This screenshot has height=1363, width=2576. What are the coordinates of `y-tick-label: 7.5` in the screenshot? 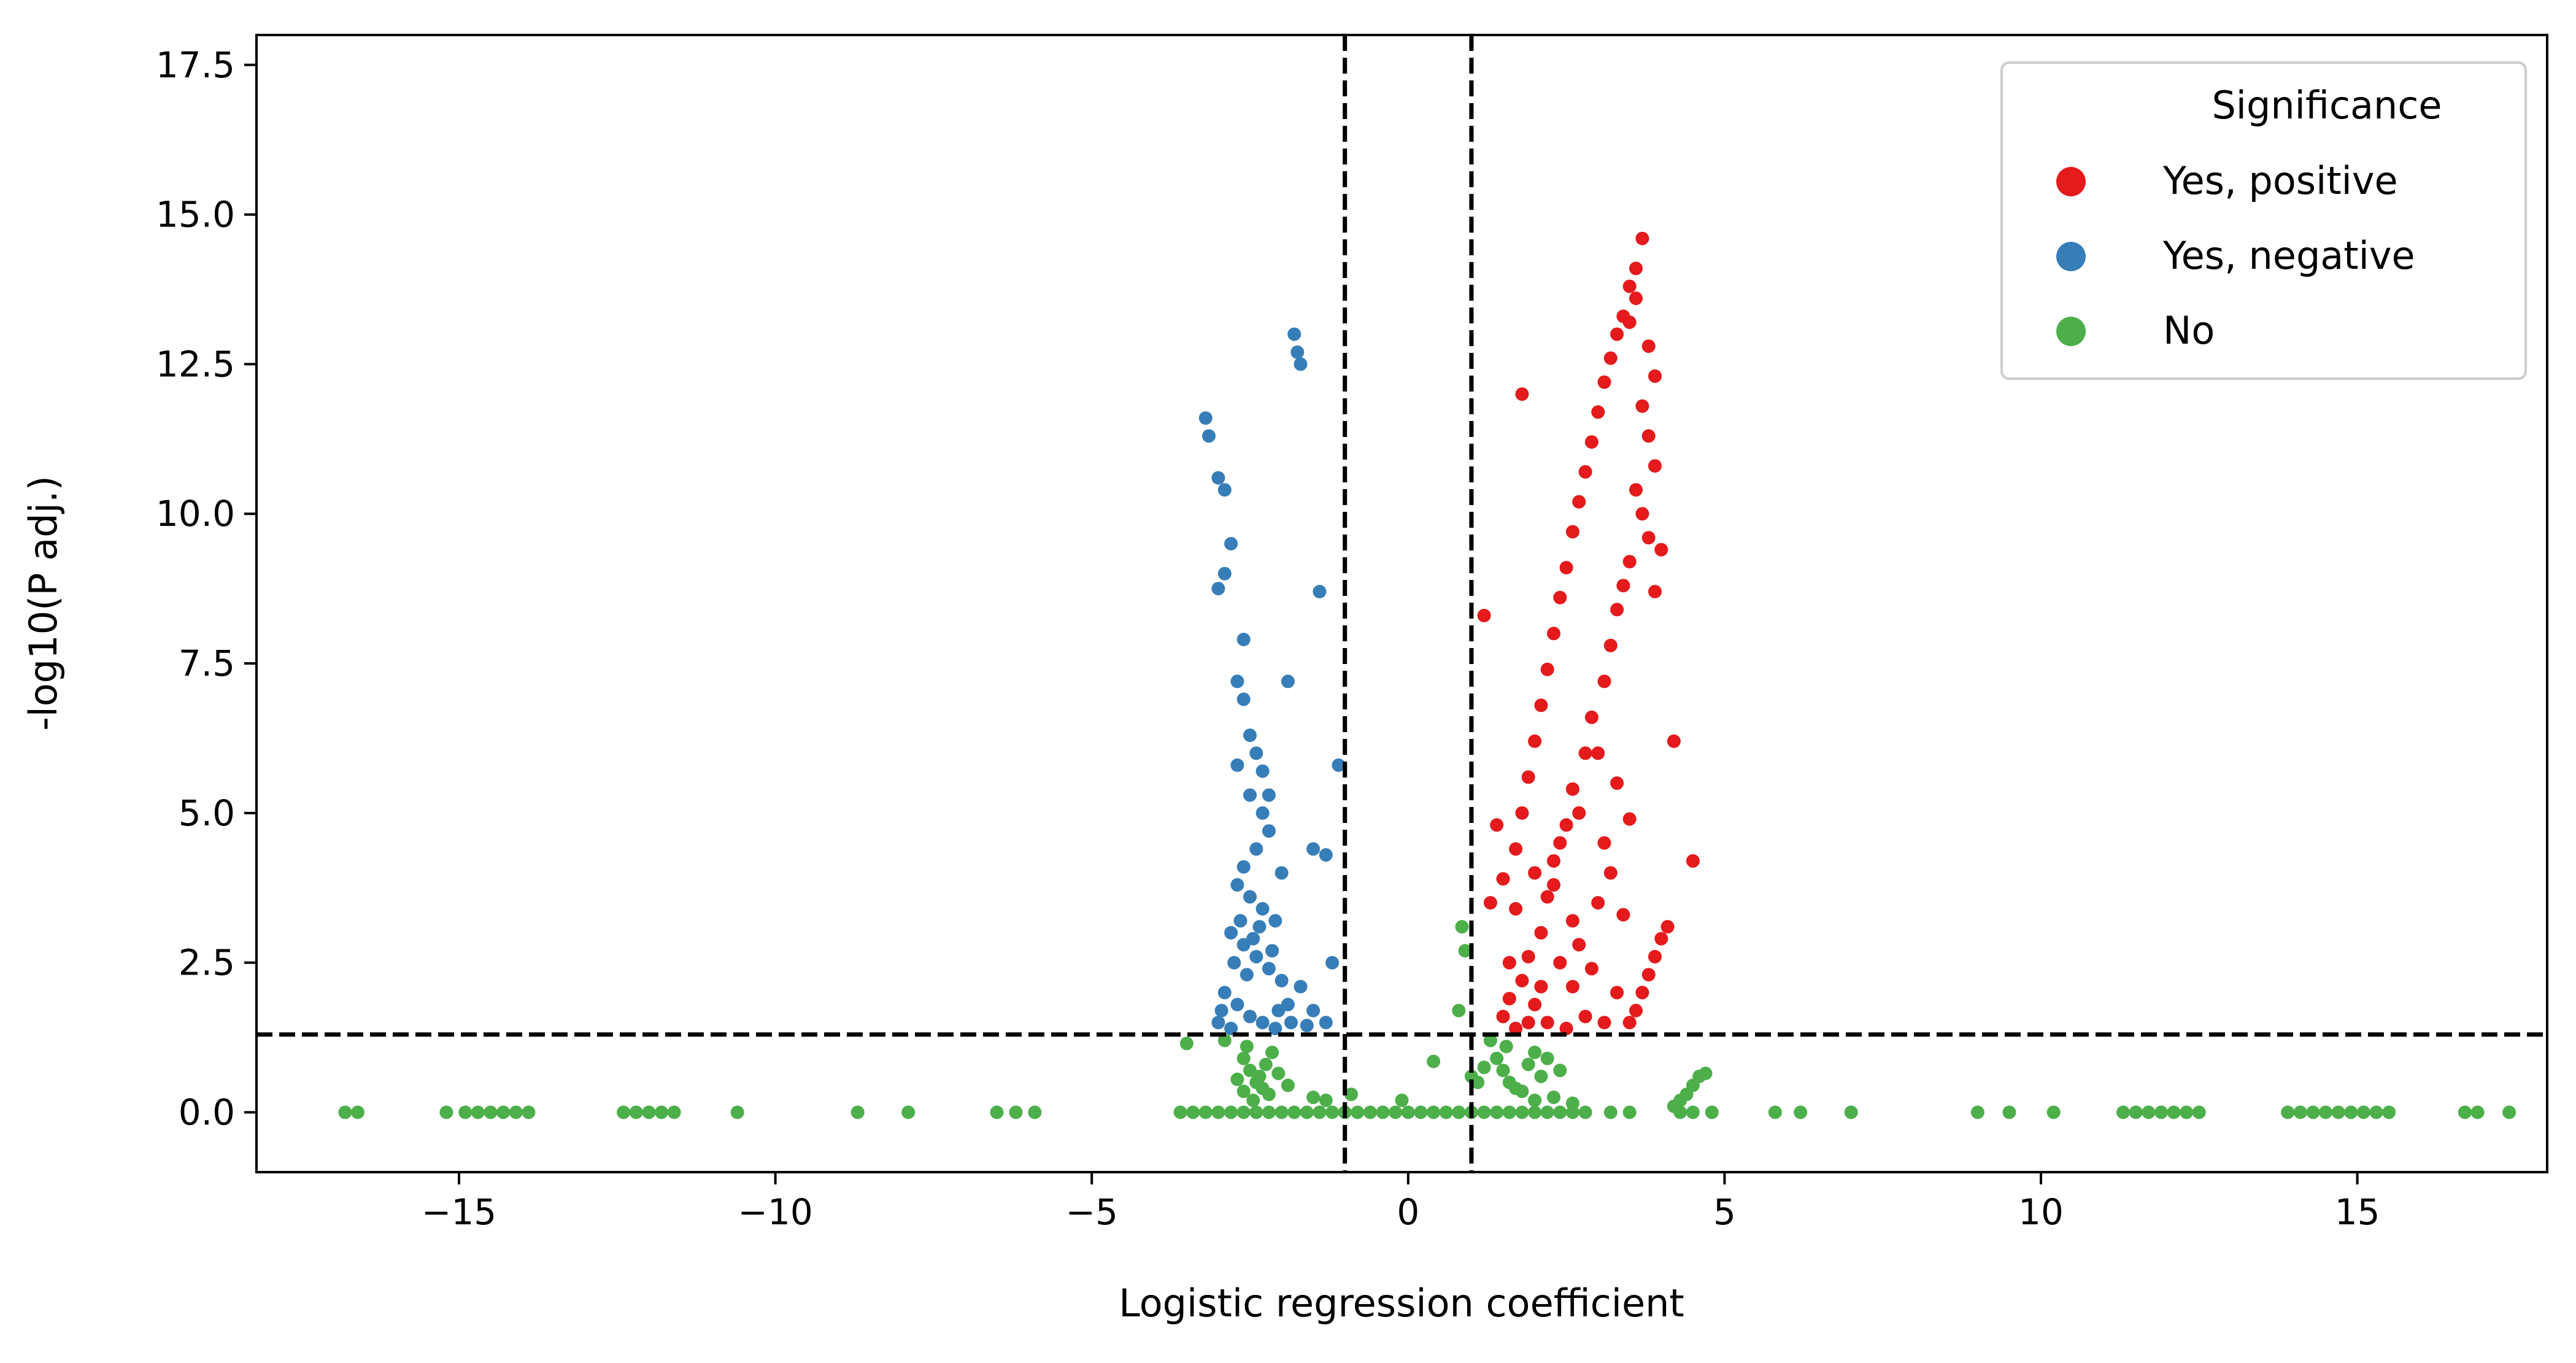 It's located at (207, 663).